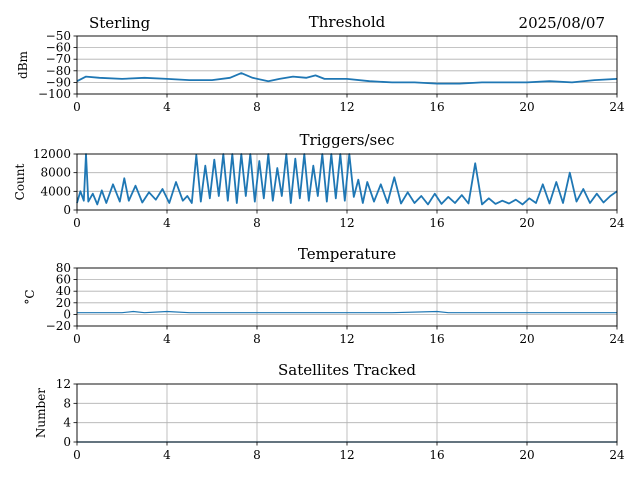 This screenshot has height=480, width=640. I want to click on y-axis-label: °C, so click(30, 296).